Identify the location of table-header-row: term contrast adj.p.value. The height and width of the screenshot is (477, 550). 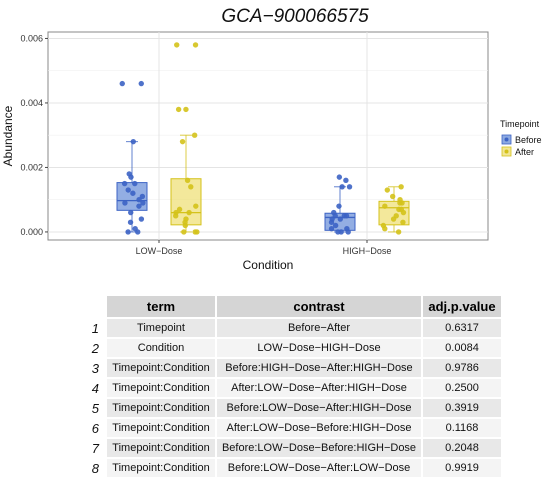
(292, 307).